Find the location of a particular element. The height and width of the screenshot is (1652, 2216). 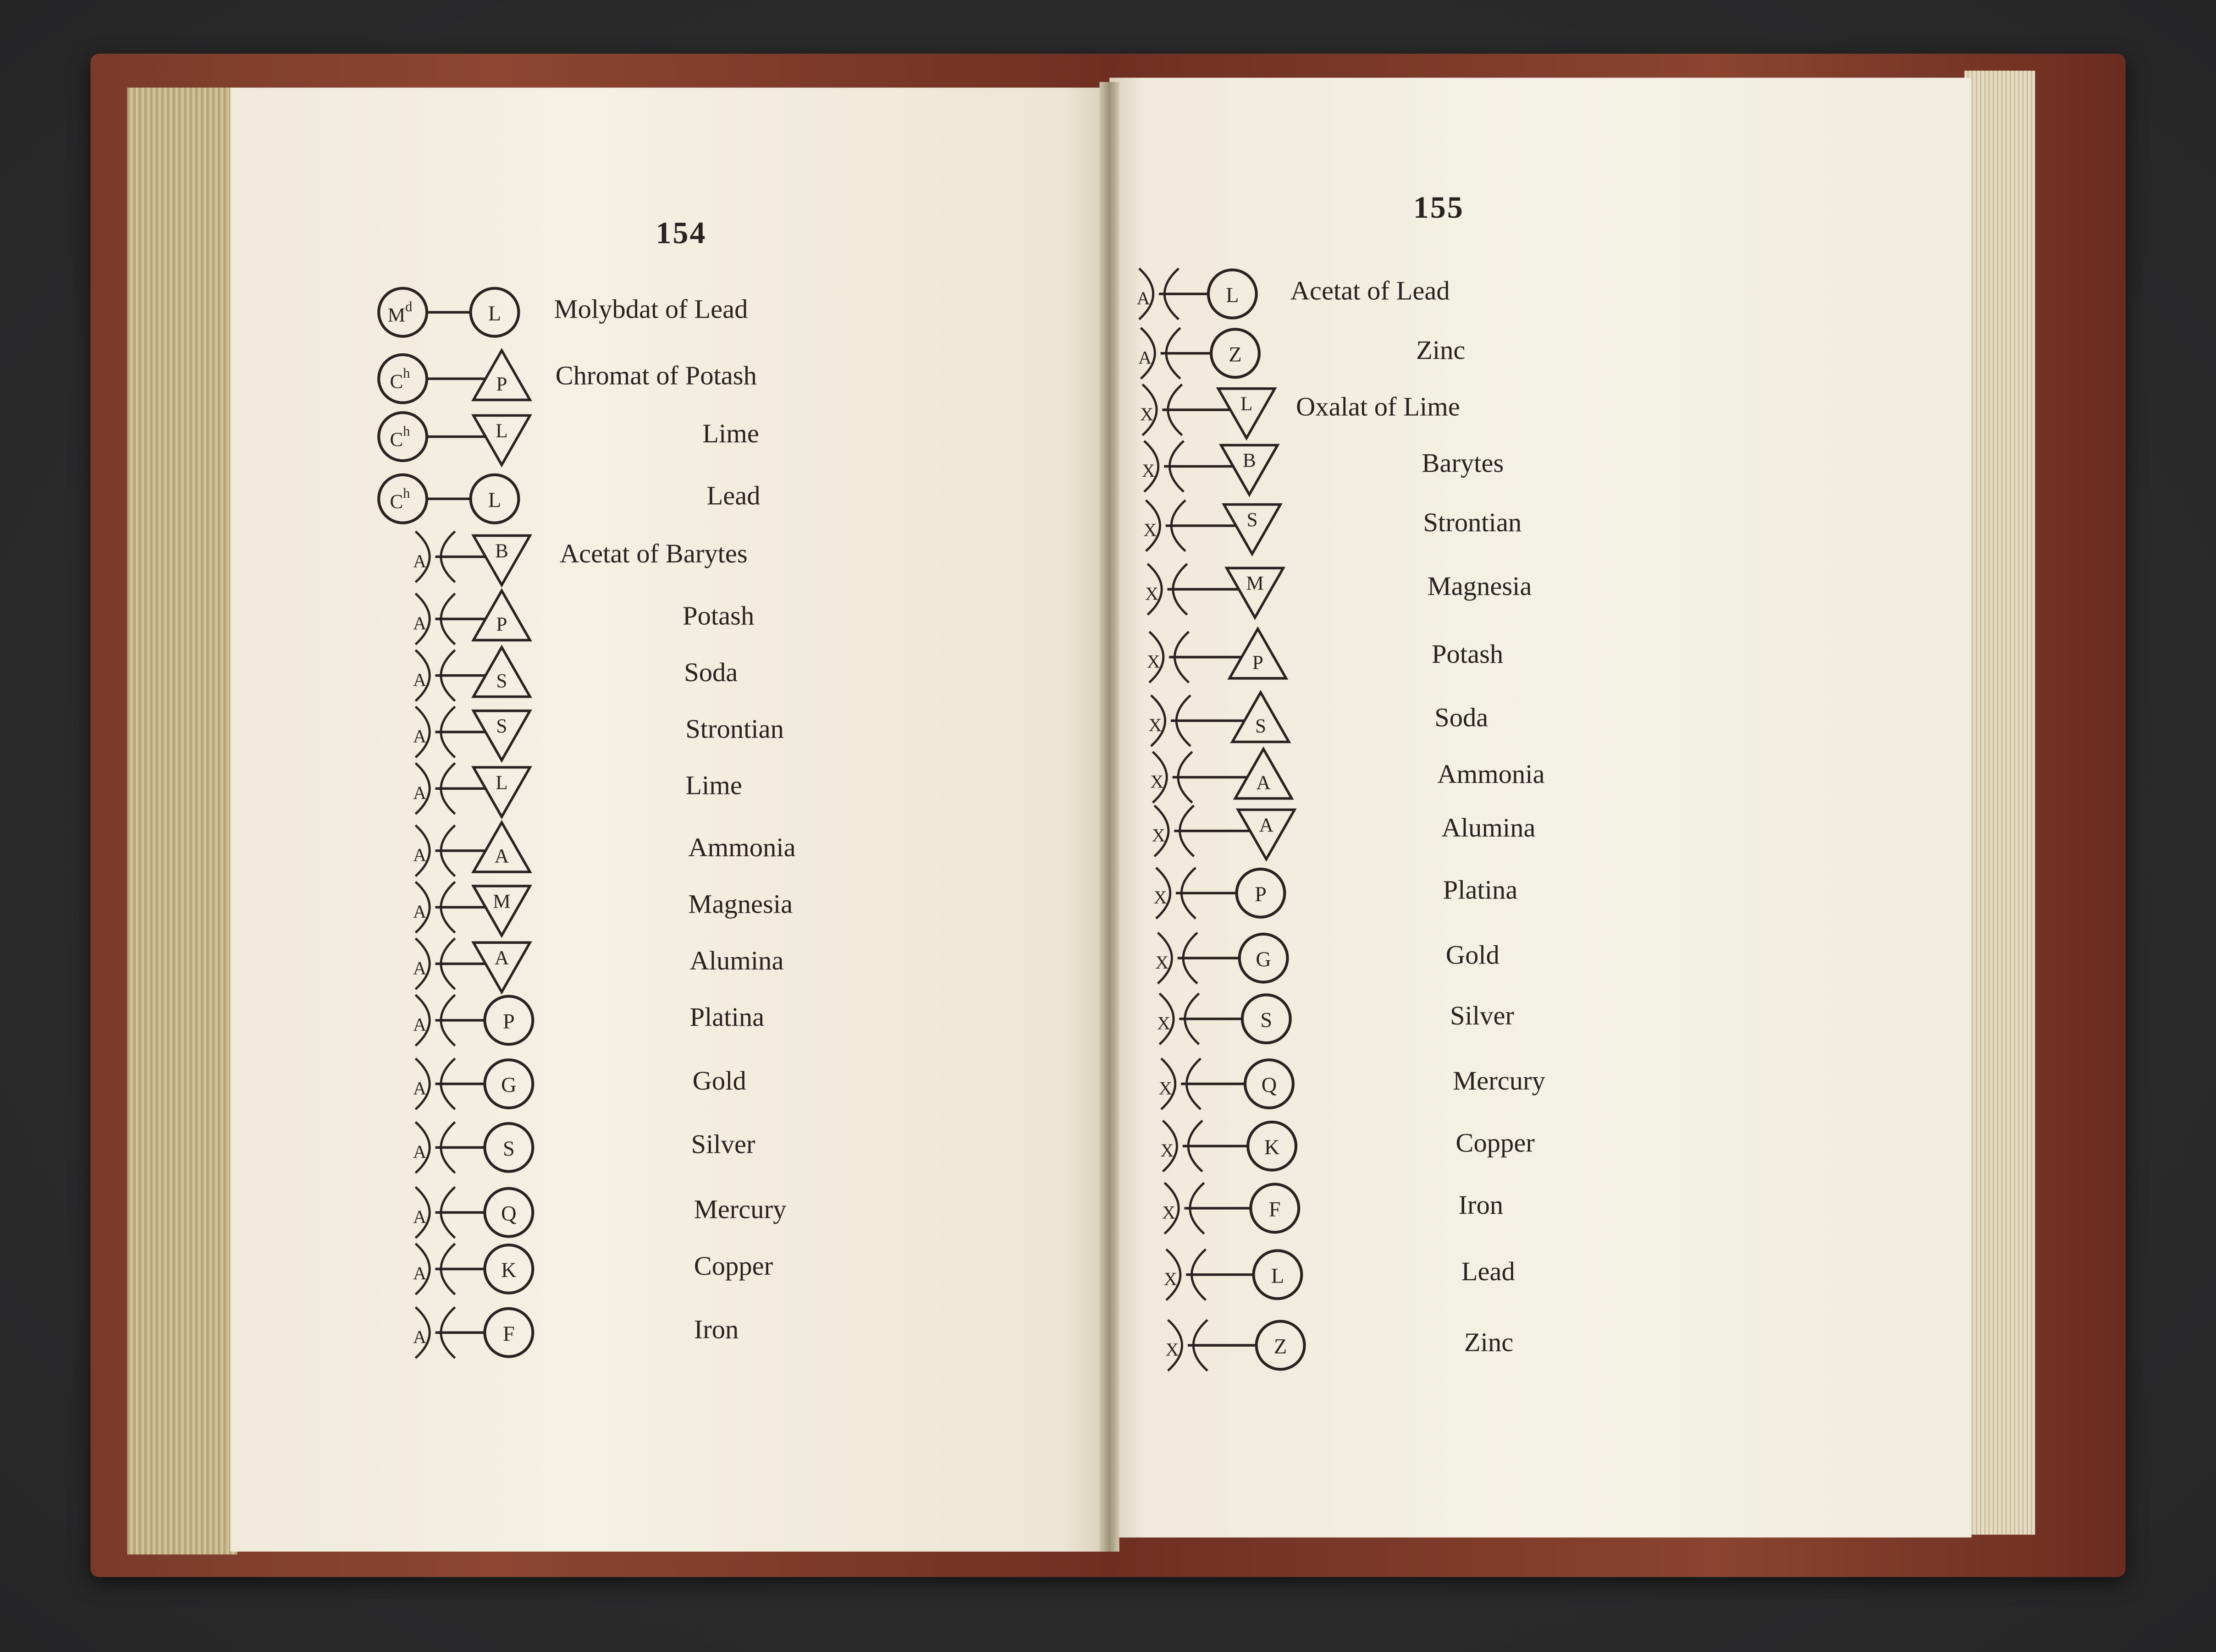

chemical-symbol: Md L is located at coordinates (448, 312).